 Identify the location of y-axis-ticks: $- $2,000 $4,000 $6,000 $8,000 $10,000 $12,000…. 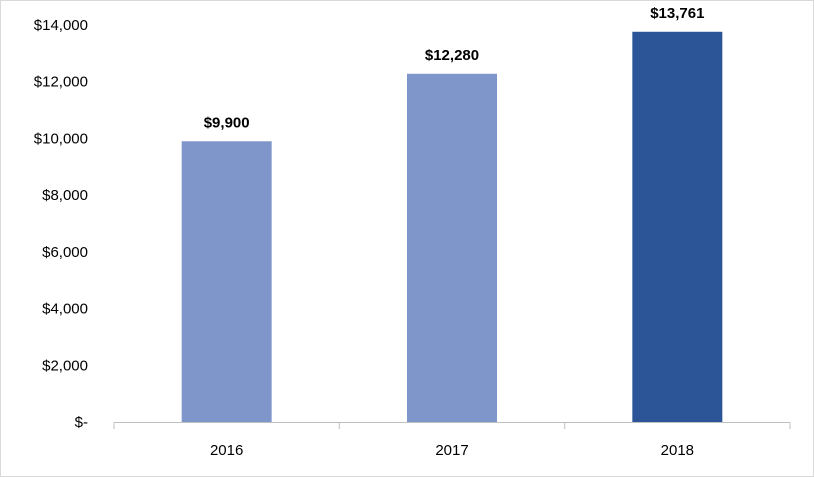
(61, 224).